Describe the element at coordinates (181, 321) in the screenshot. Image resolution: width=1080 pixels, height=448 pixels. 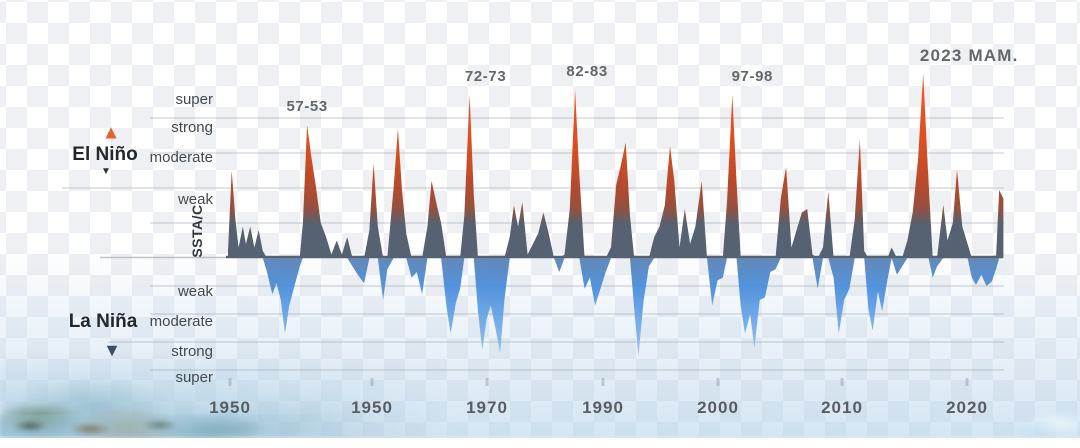
I see `level-label-moderate-lower: moderate` at that location.